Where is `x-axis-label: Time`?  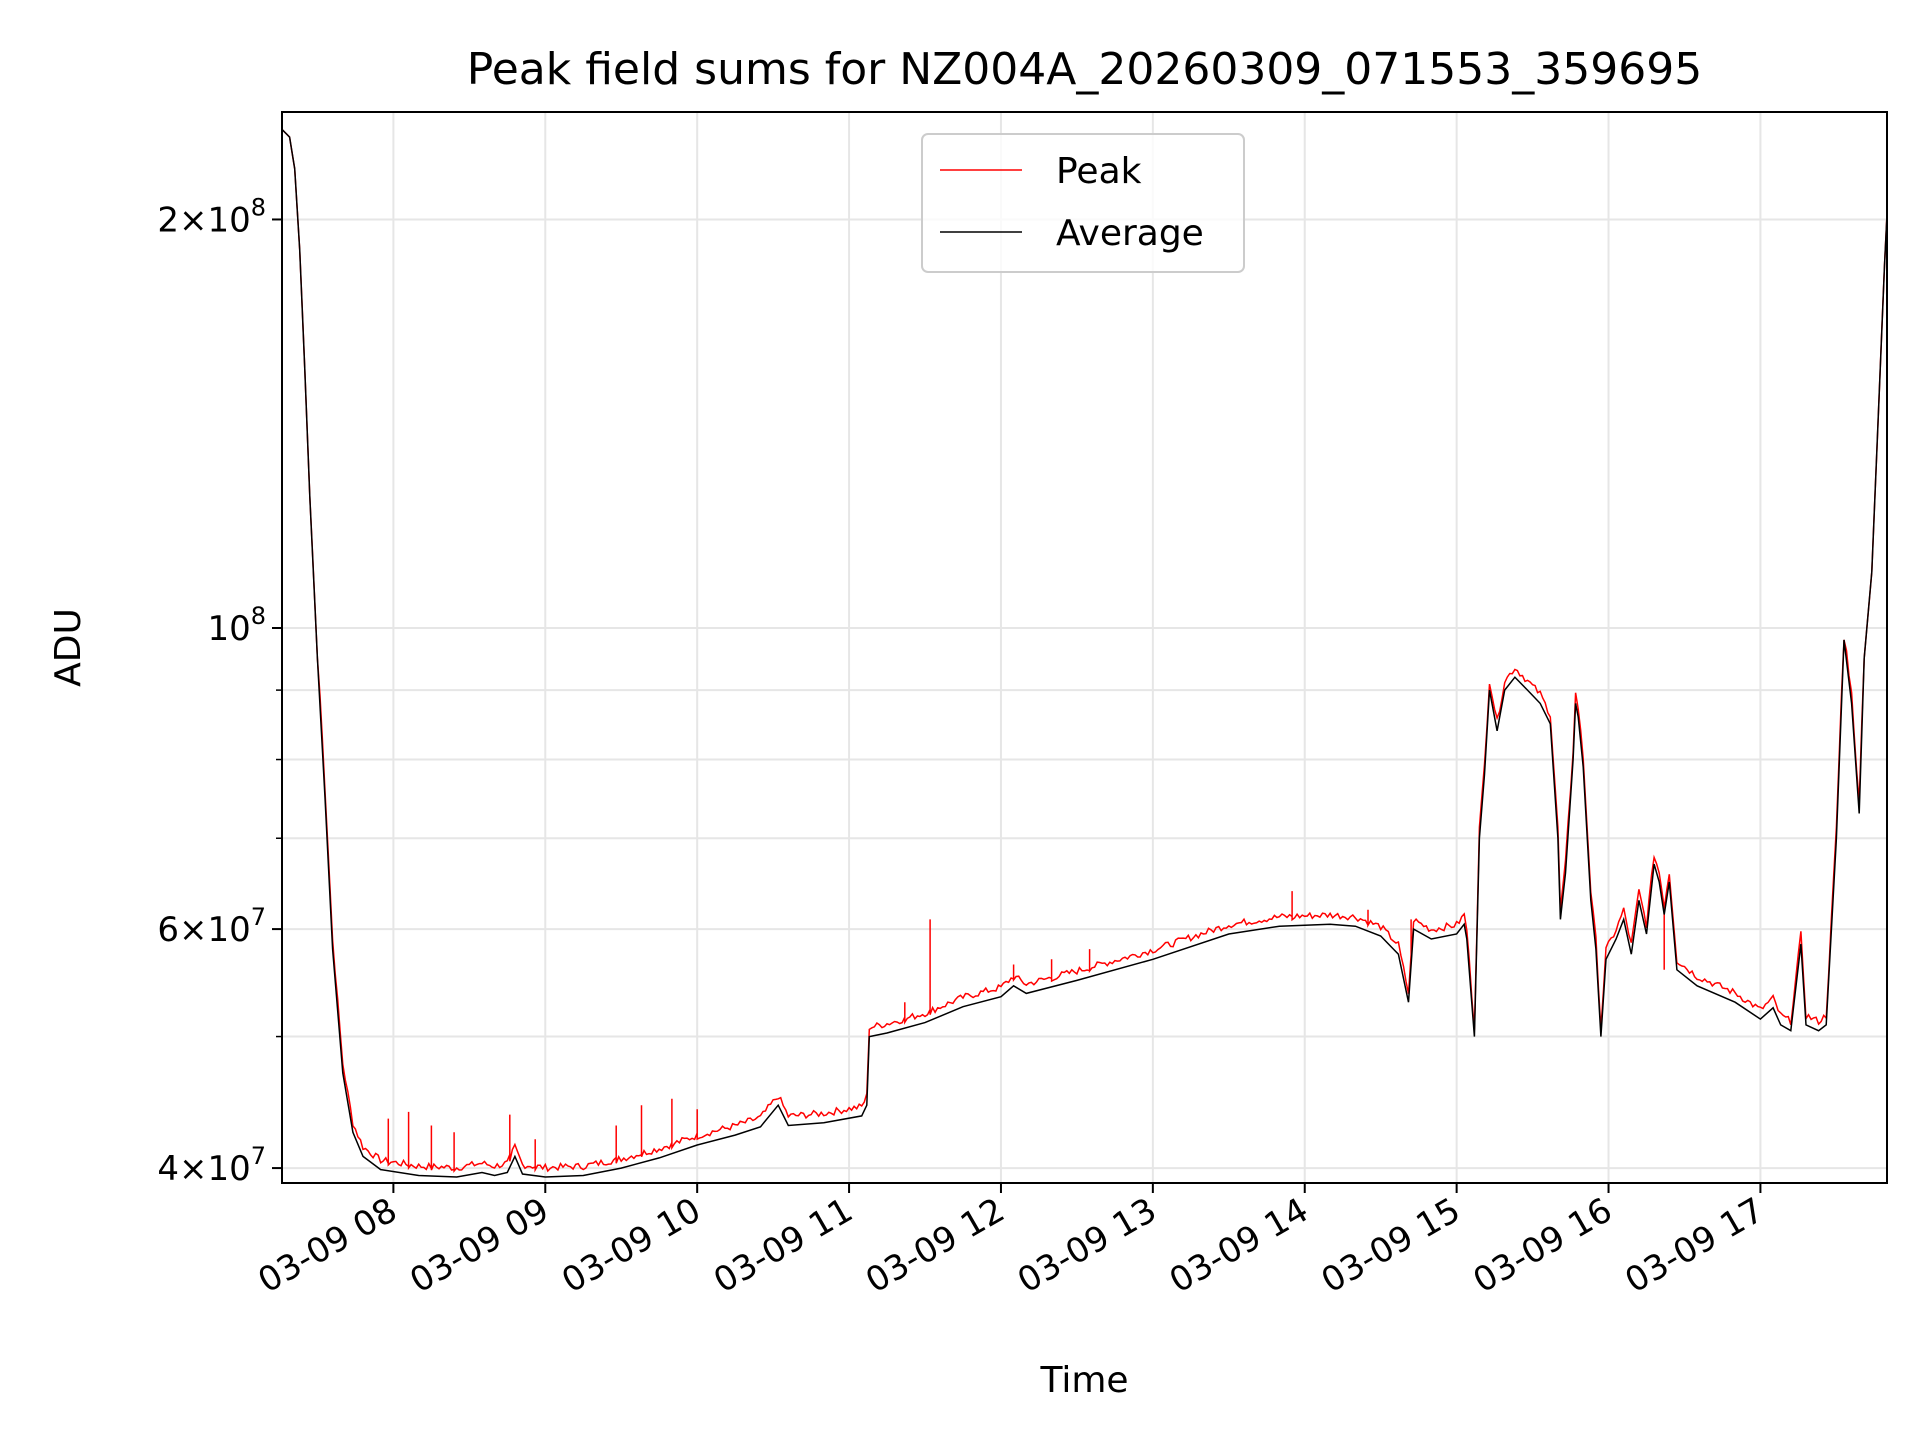
x-axis-label: Time is located at coordinates (1083, 1380).